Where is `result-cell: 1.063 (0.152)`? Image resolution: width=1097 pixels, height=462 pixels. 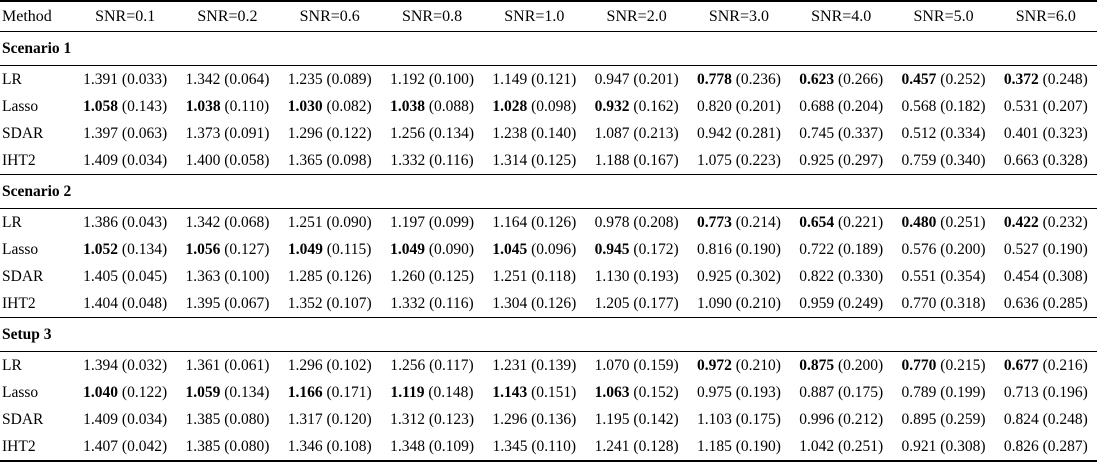
result-cell: 1.063 (0.152) is located at coordinates (636, 392).